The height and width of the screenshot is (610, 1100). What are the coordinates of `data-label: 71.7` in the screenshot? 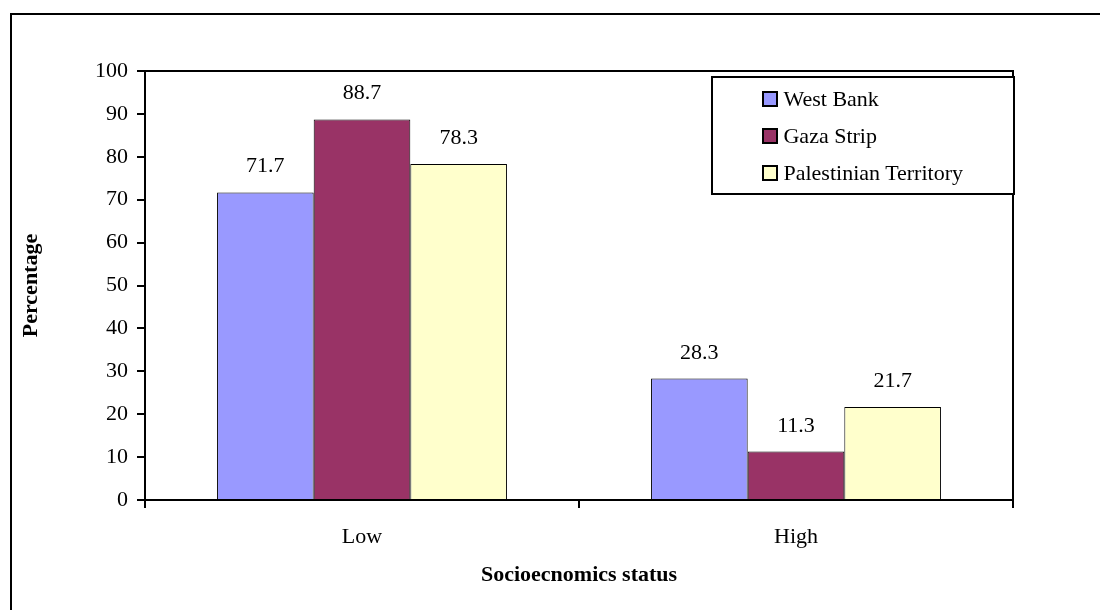 It's located at (265, 165).